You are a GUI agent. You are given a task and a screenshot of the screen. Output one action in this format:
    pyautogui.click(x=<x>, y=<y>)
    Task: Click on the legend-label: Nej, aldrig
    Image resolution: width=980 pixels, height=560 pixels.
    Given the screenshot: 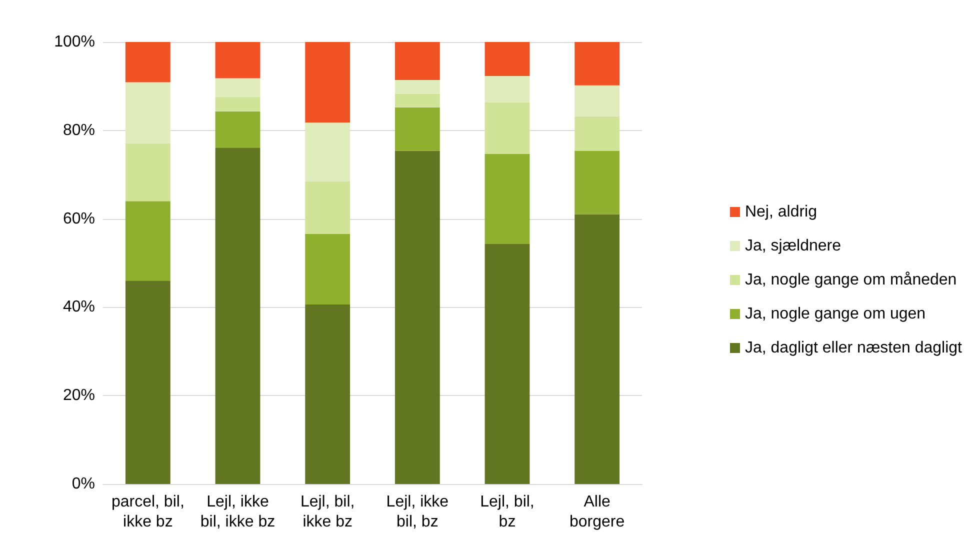 What is the action you would take?
    pyautogui.click(x=781, y=212)
    